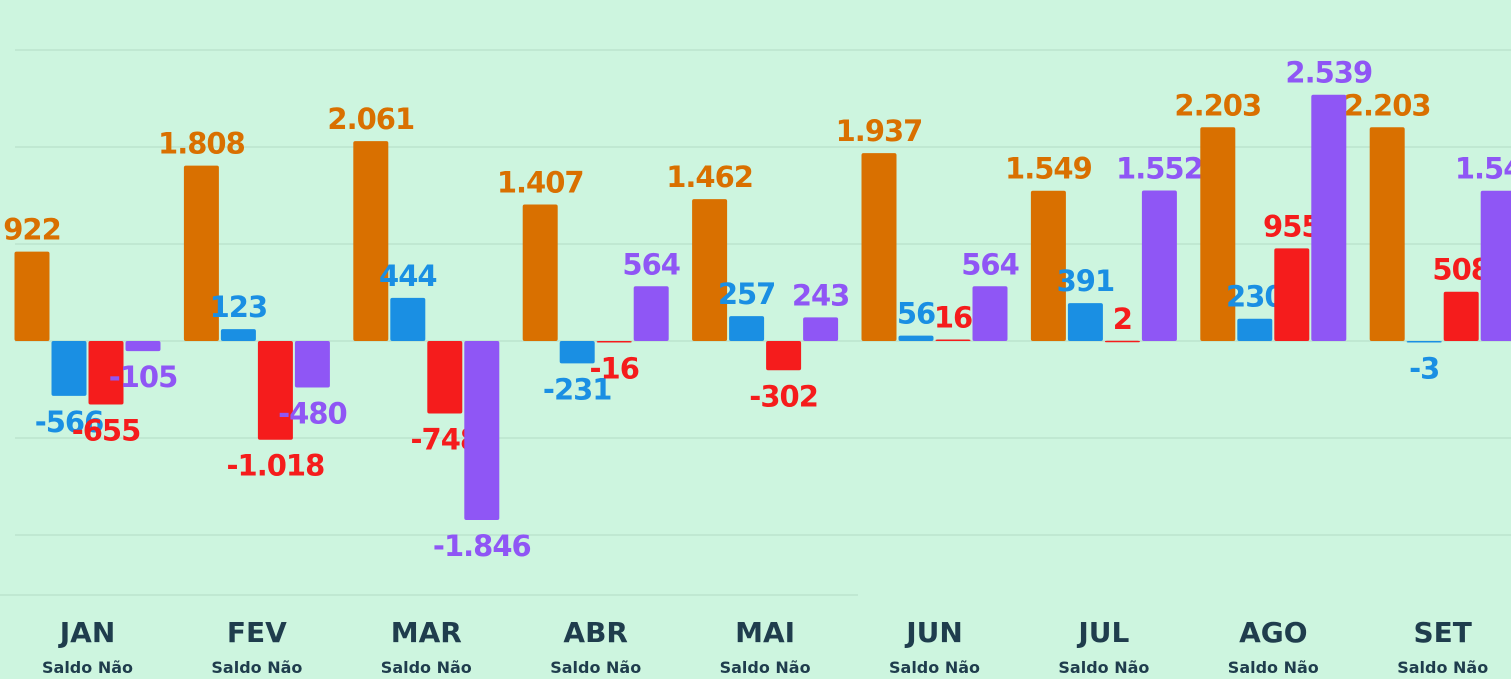 This screenshot has width=1511, height=679. Describe the element at coordinates (312, 414) in the screenshot. I see `value-label: -480` at that location.